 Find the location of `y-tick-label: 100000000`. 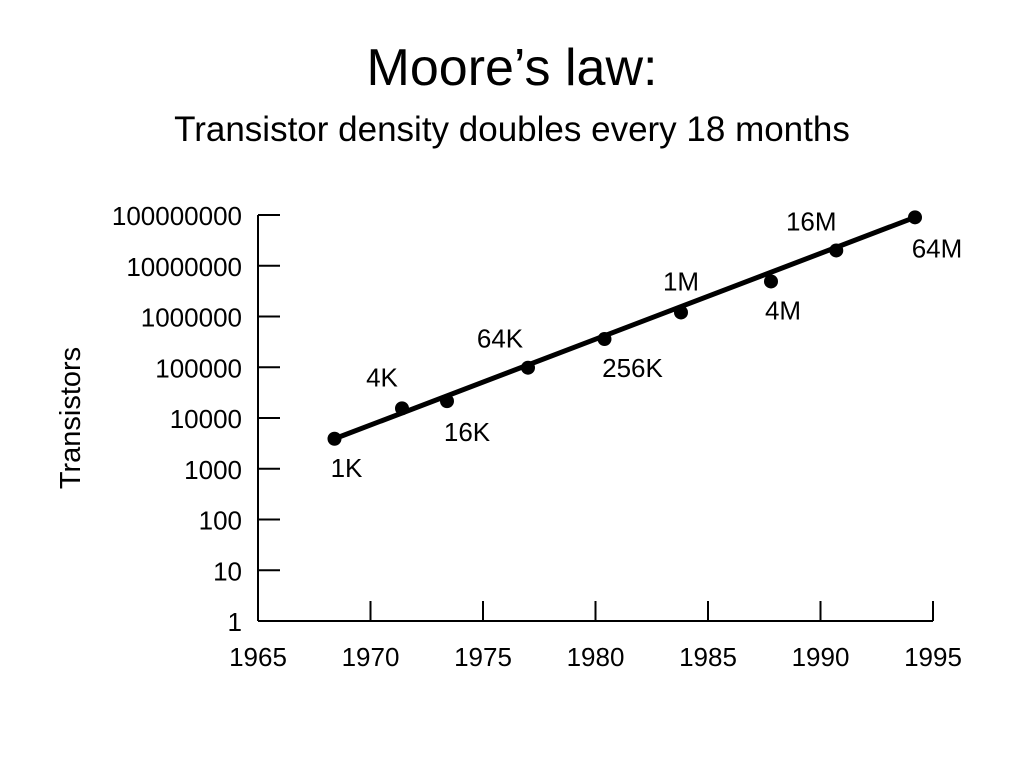

y-tick-label: 100000000 is located at coordinates (177, 216).